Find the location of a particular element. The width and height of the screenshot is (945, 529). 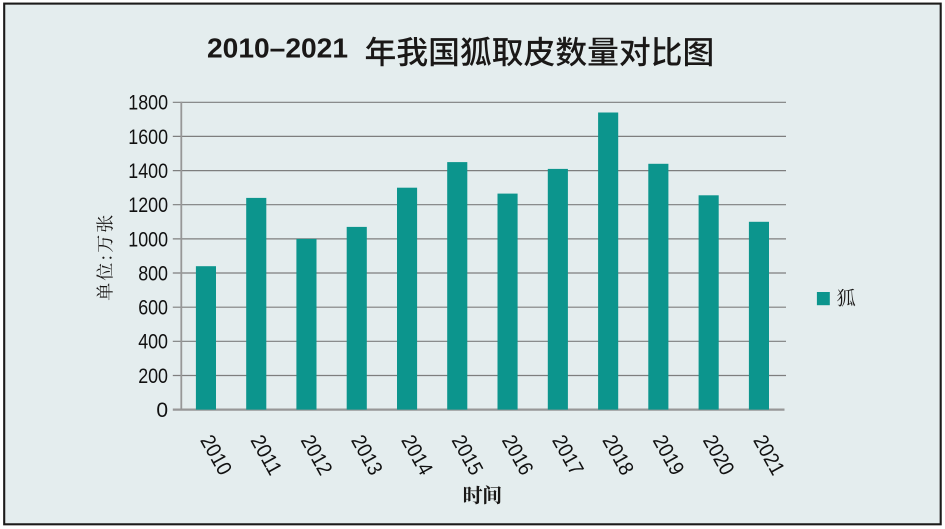

svg-text: 1800 is located at coordinates (148, 103).